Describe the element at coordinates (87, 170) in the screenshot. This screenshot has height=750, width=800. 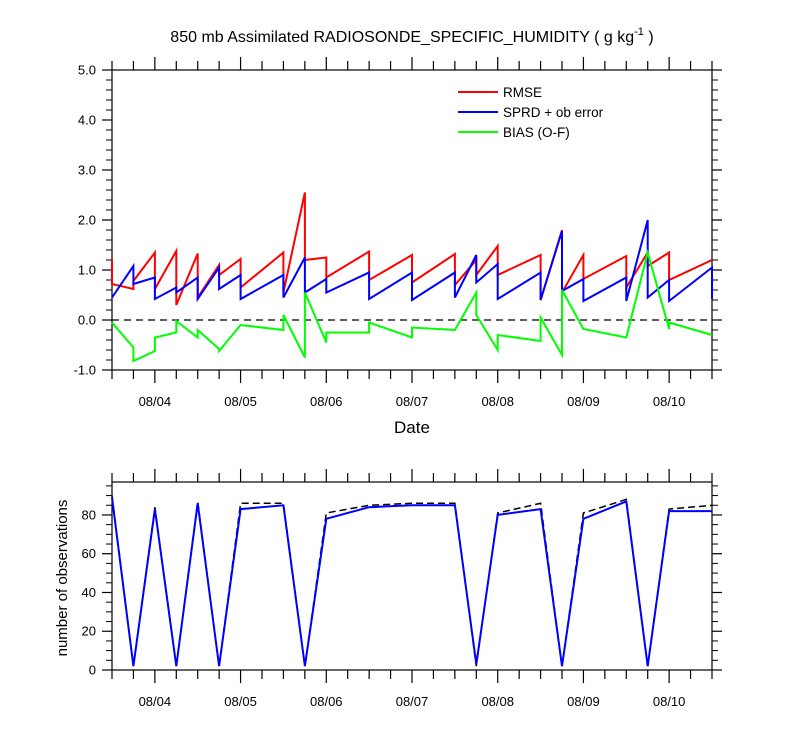
I see `top-y-tick-label: 3.0` at that location.